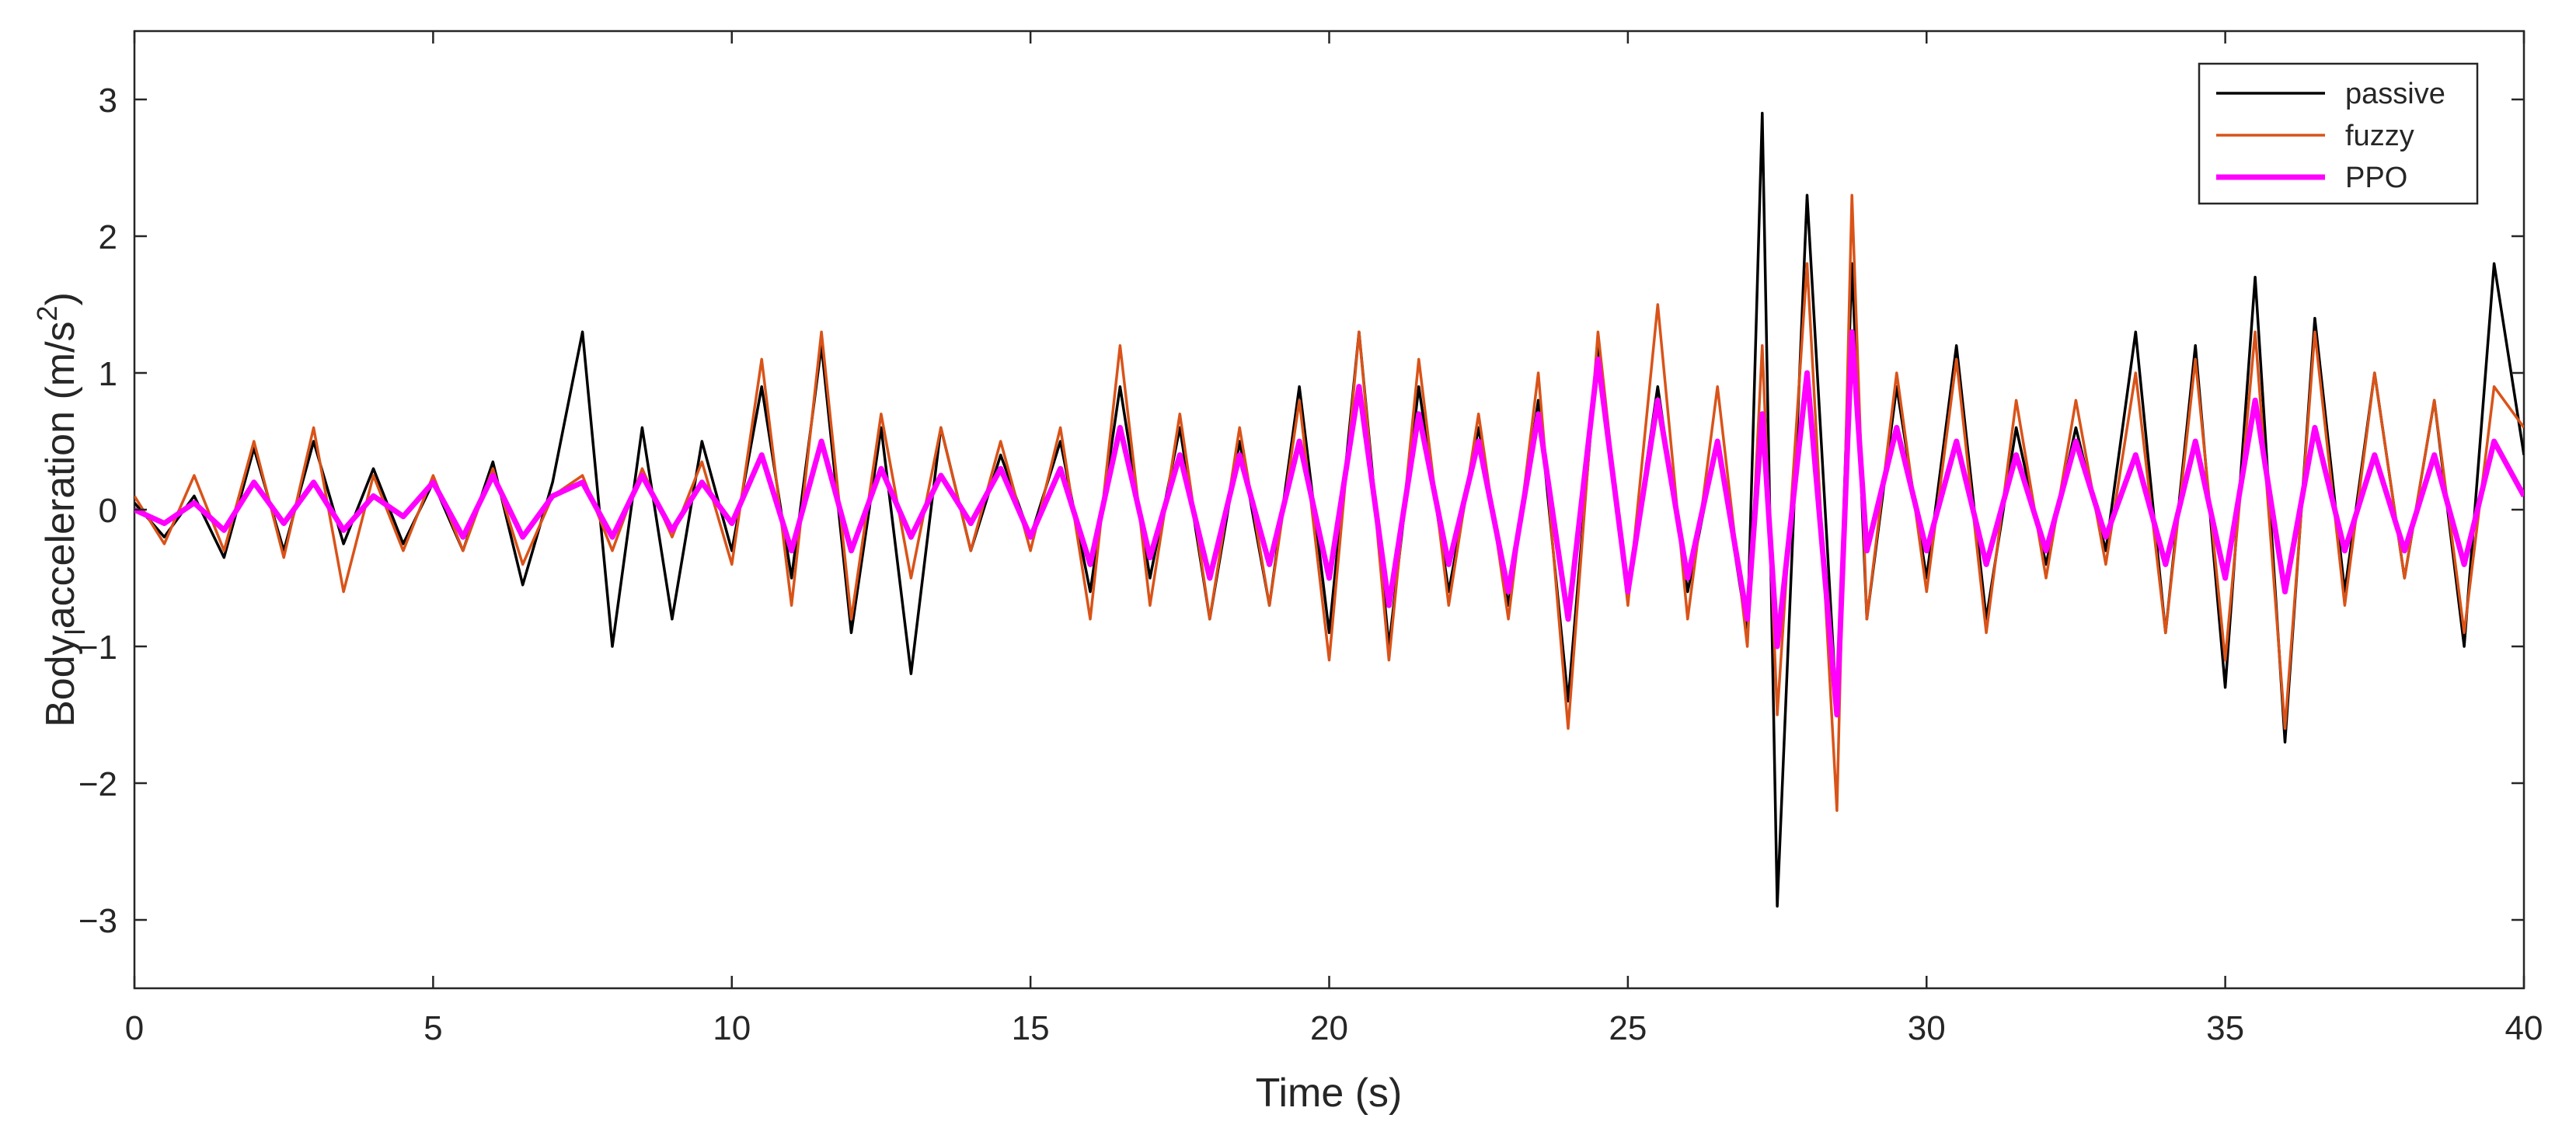 This screenshot has height=1139, width=2576. What do you see at coordinates (75, 632) in the screenshot?
I see `y-axis-title-subscript: l` at bounding box center [75, 632].